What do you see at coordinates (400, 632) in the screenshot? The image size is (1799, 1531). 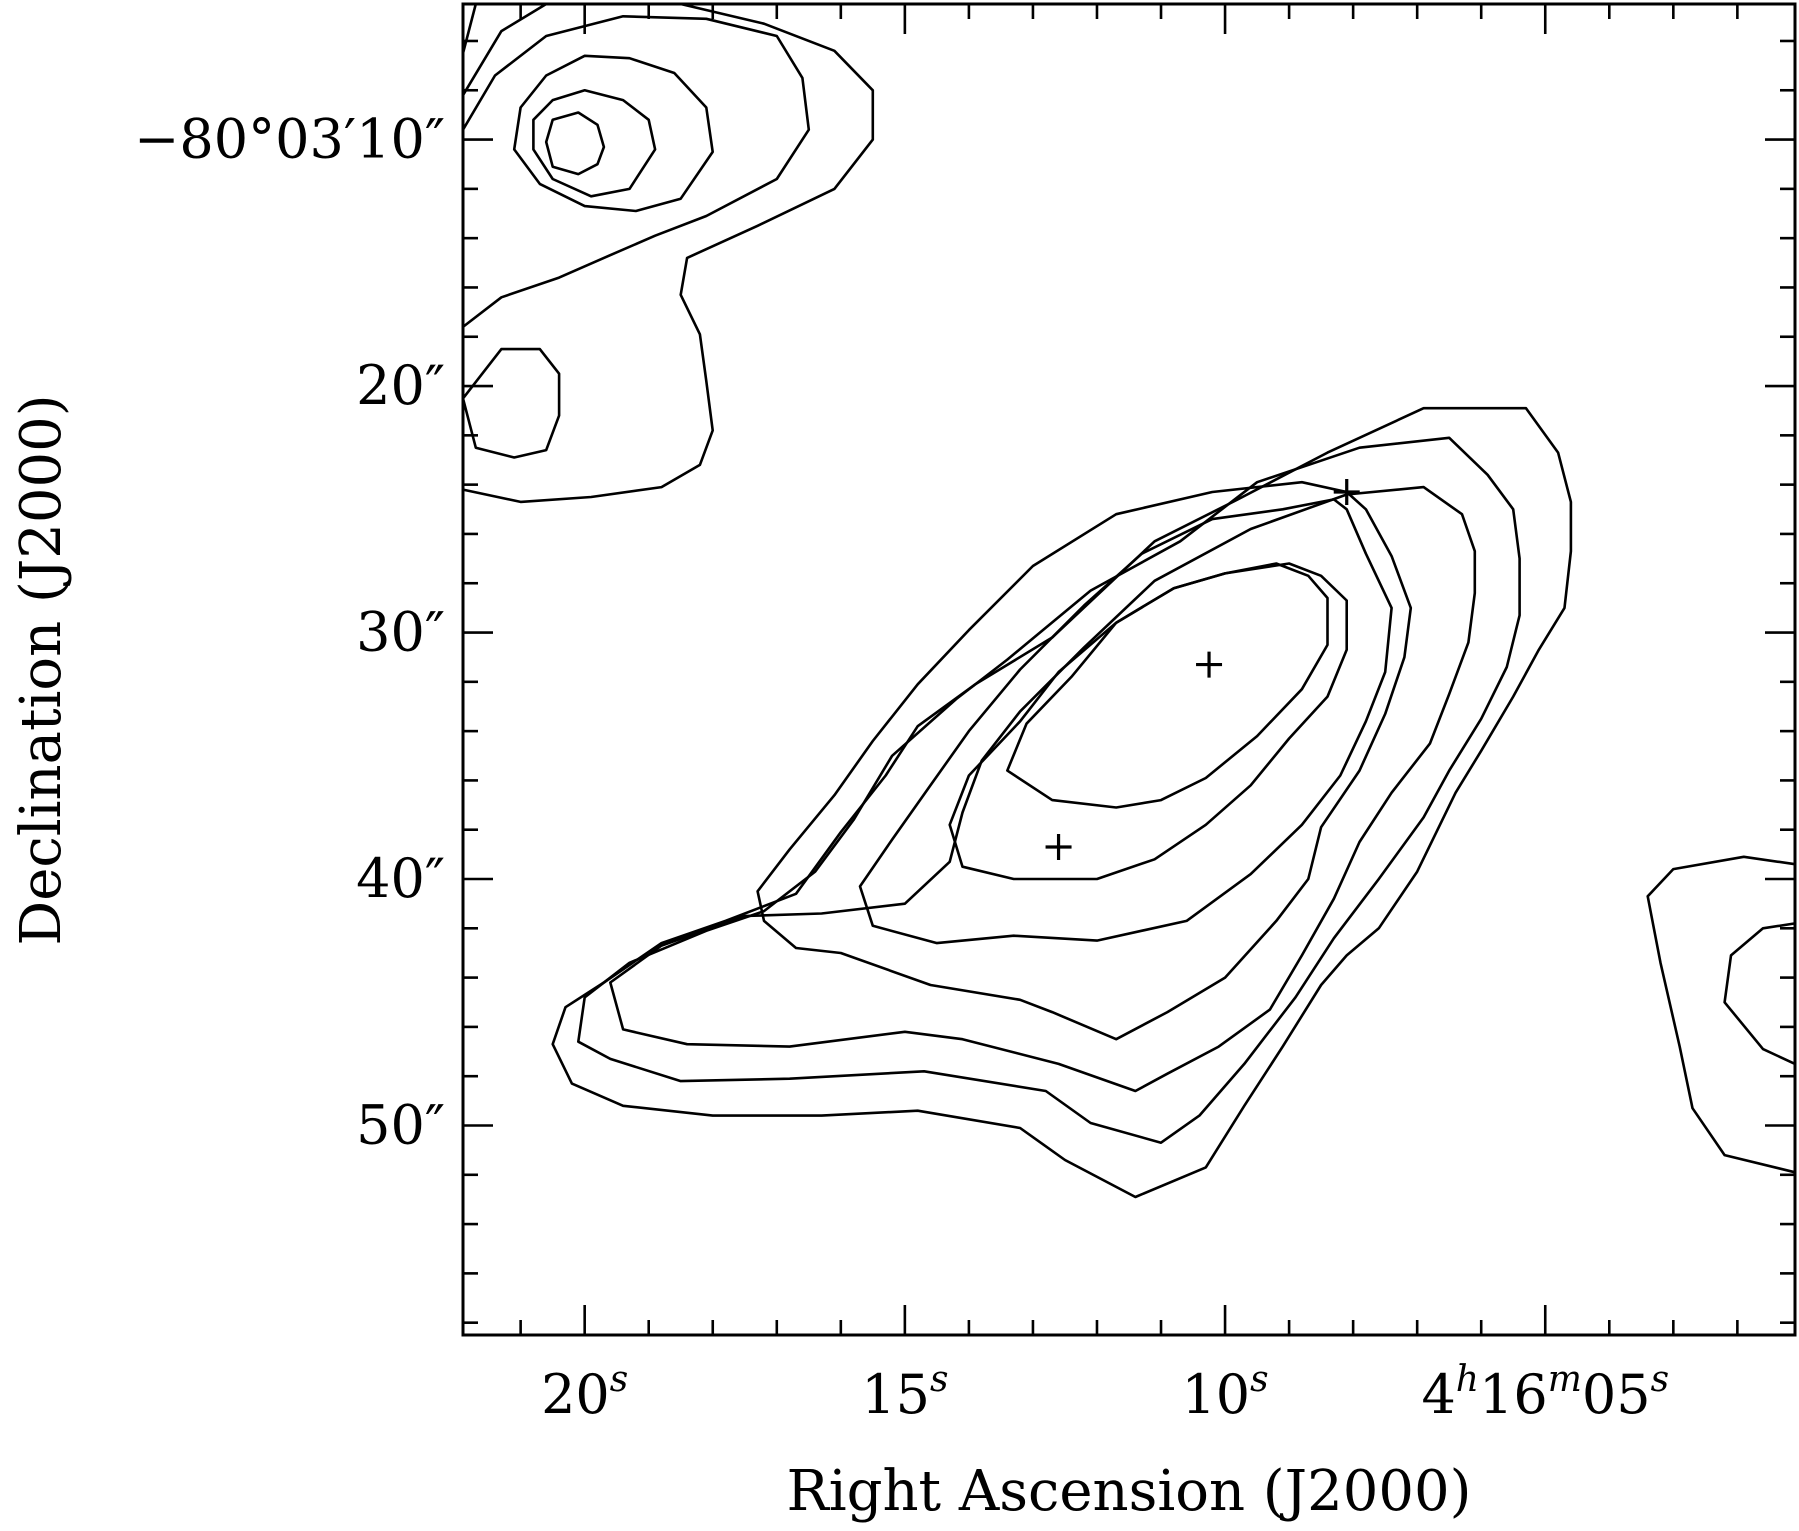 I see `y-tick-label: 30″` at bounding box center [400, 632].